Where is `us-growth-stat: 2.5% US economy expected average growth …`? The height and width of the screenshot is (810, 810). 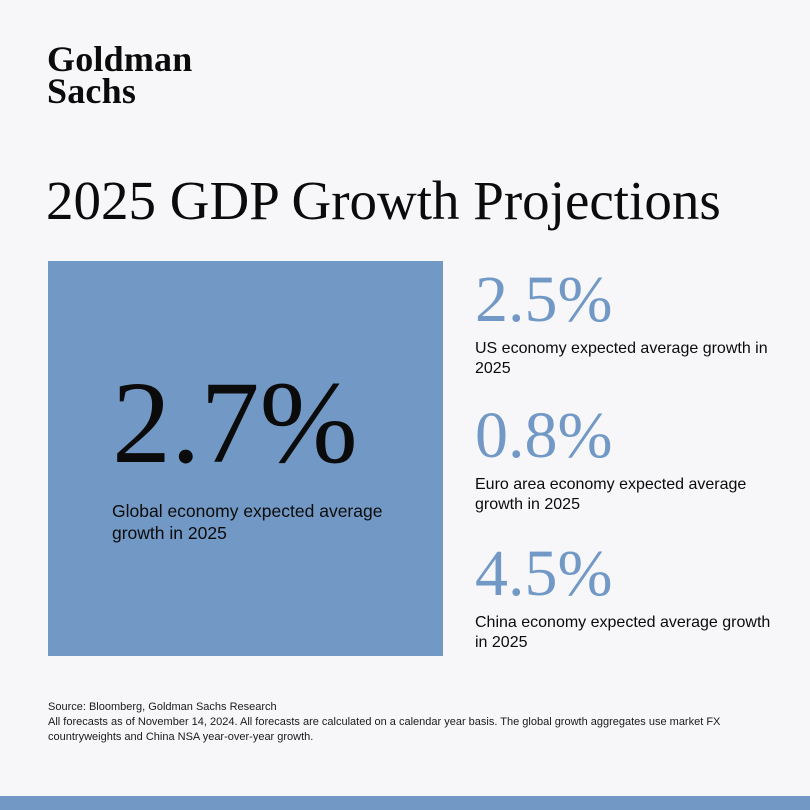 us-growth-stat: 2.5% US economy expected average growth … is located at coordinates (625, 323).